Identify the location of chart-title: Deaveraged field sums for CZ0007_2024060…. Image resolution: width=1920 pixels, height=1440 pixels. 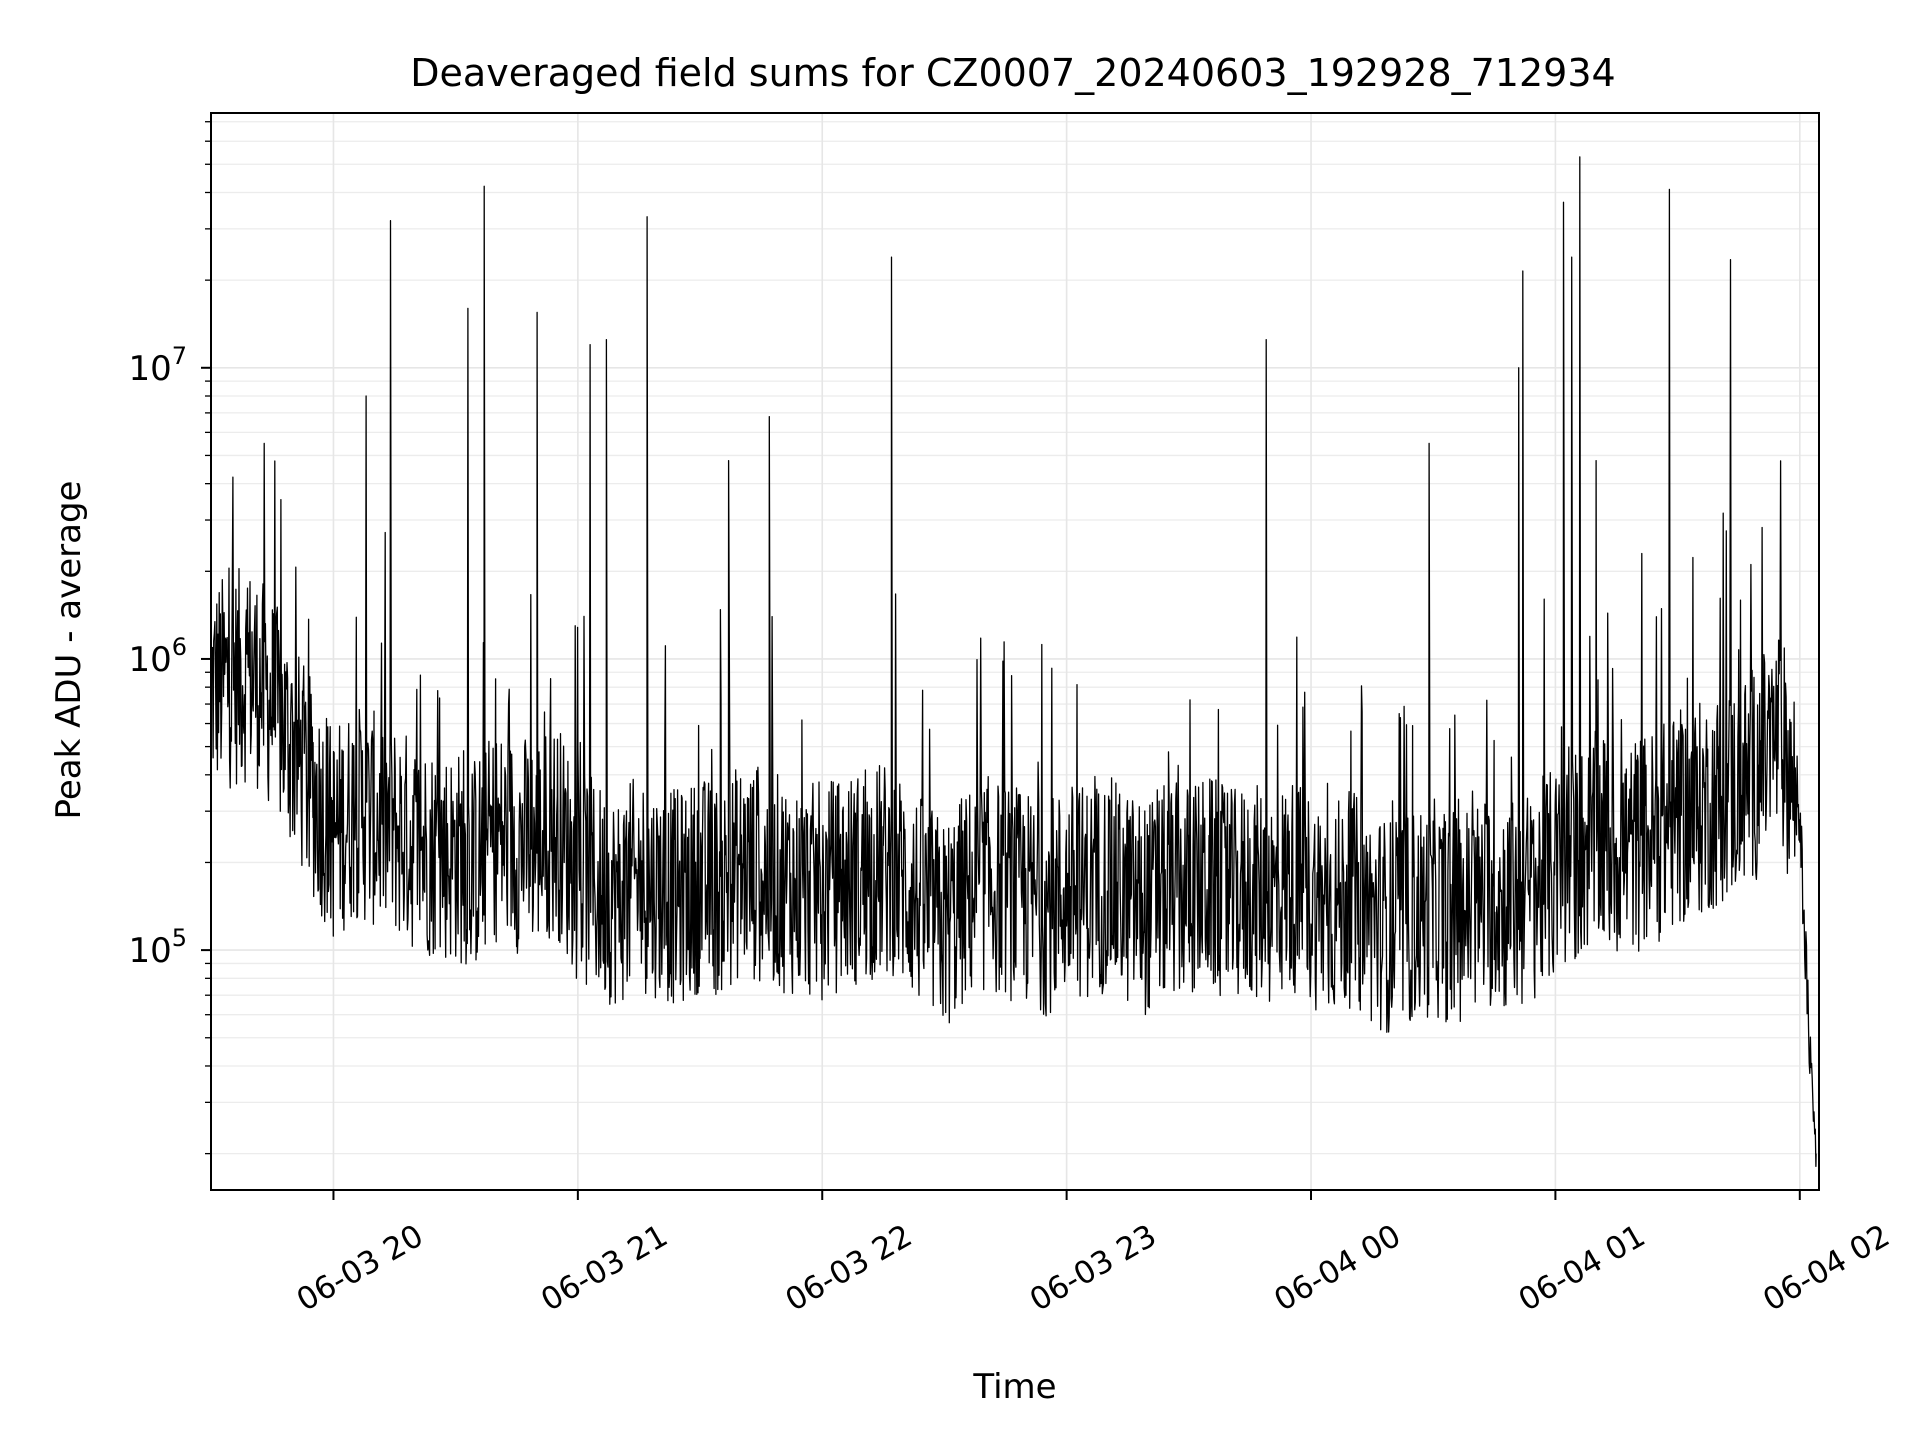
(1012, 73).